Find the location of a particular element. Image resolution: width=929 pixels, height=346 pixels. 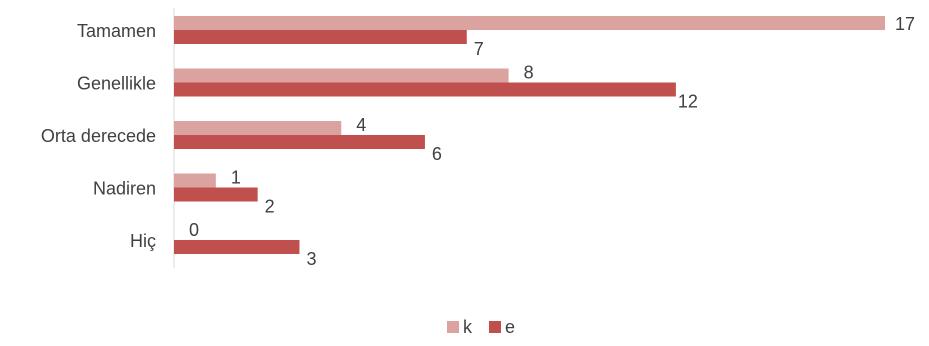

legend-swatch-e is located at coordinates (495, 327).